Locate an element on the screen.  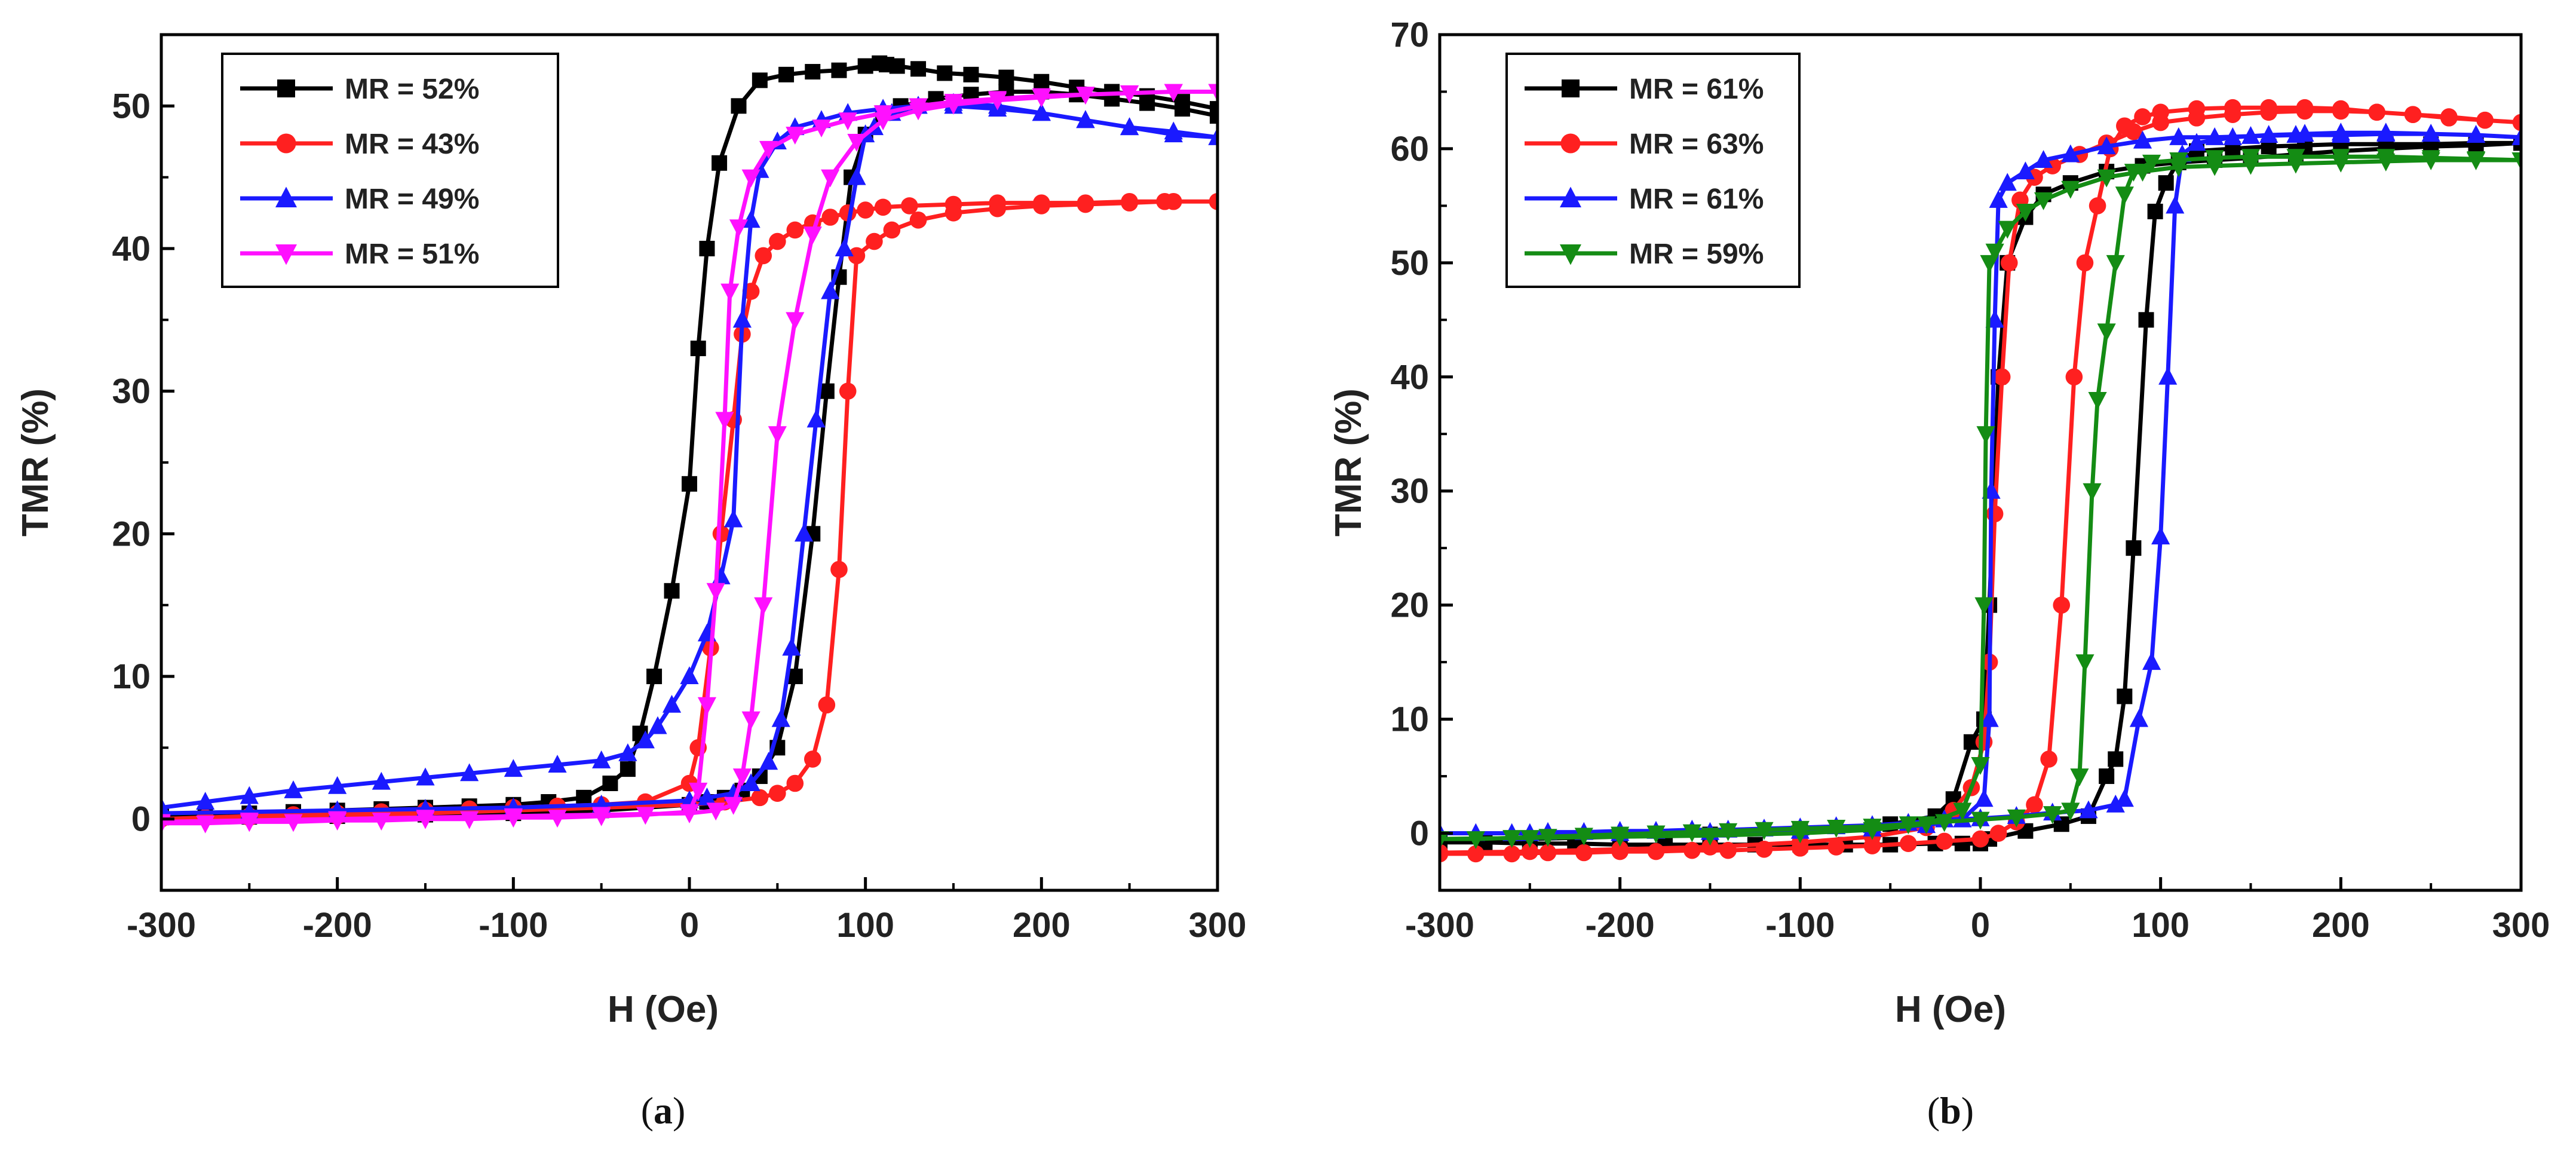
x-tick-label: 0 is located at coordinates (689, 925).